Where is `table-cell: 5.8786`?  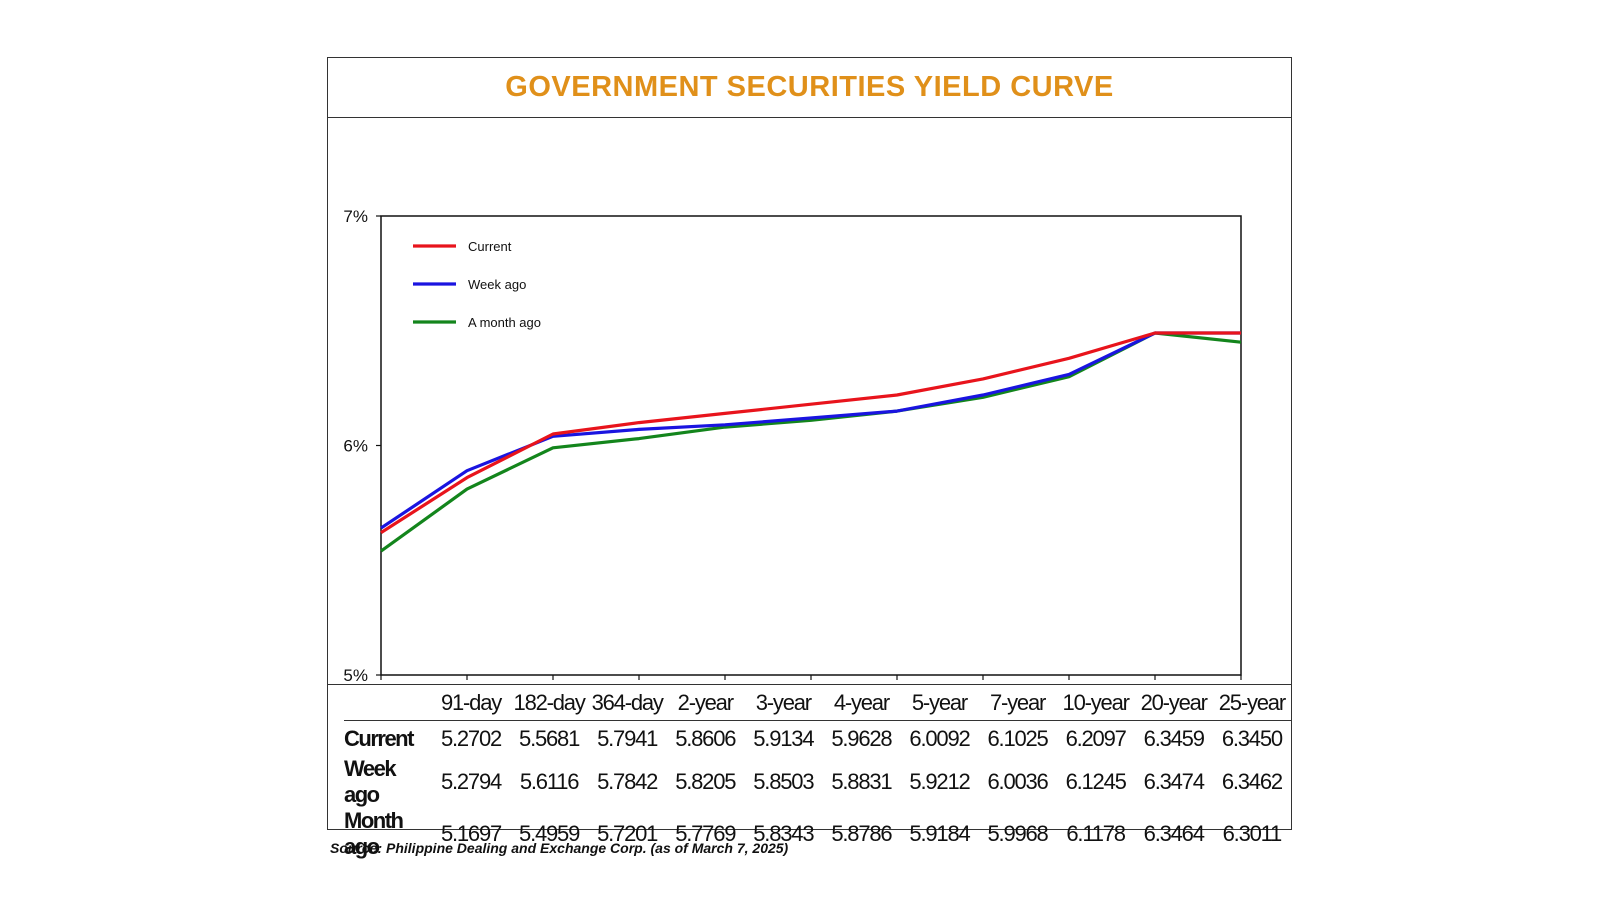 table-cell: 5.8786 is located at coordinates (861, 833).